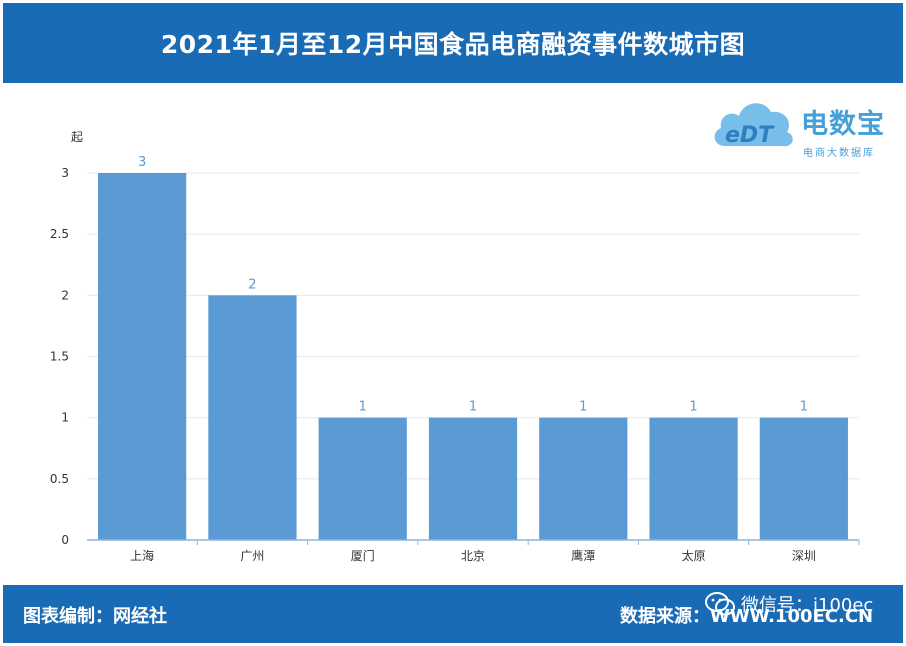 Image resolution: width=906 pixels, height=646 pixels. What do you see at coordinates (720, 604) in the screenshot?
I see `wechat-icon` at bounding box center [720, 604].